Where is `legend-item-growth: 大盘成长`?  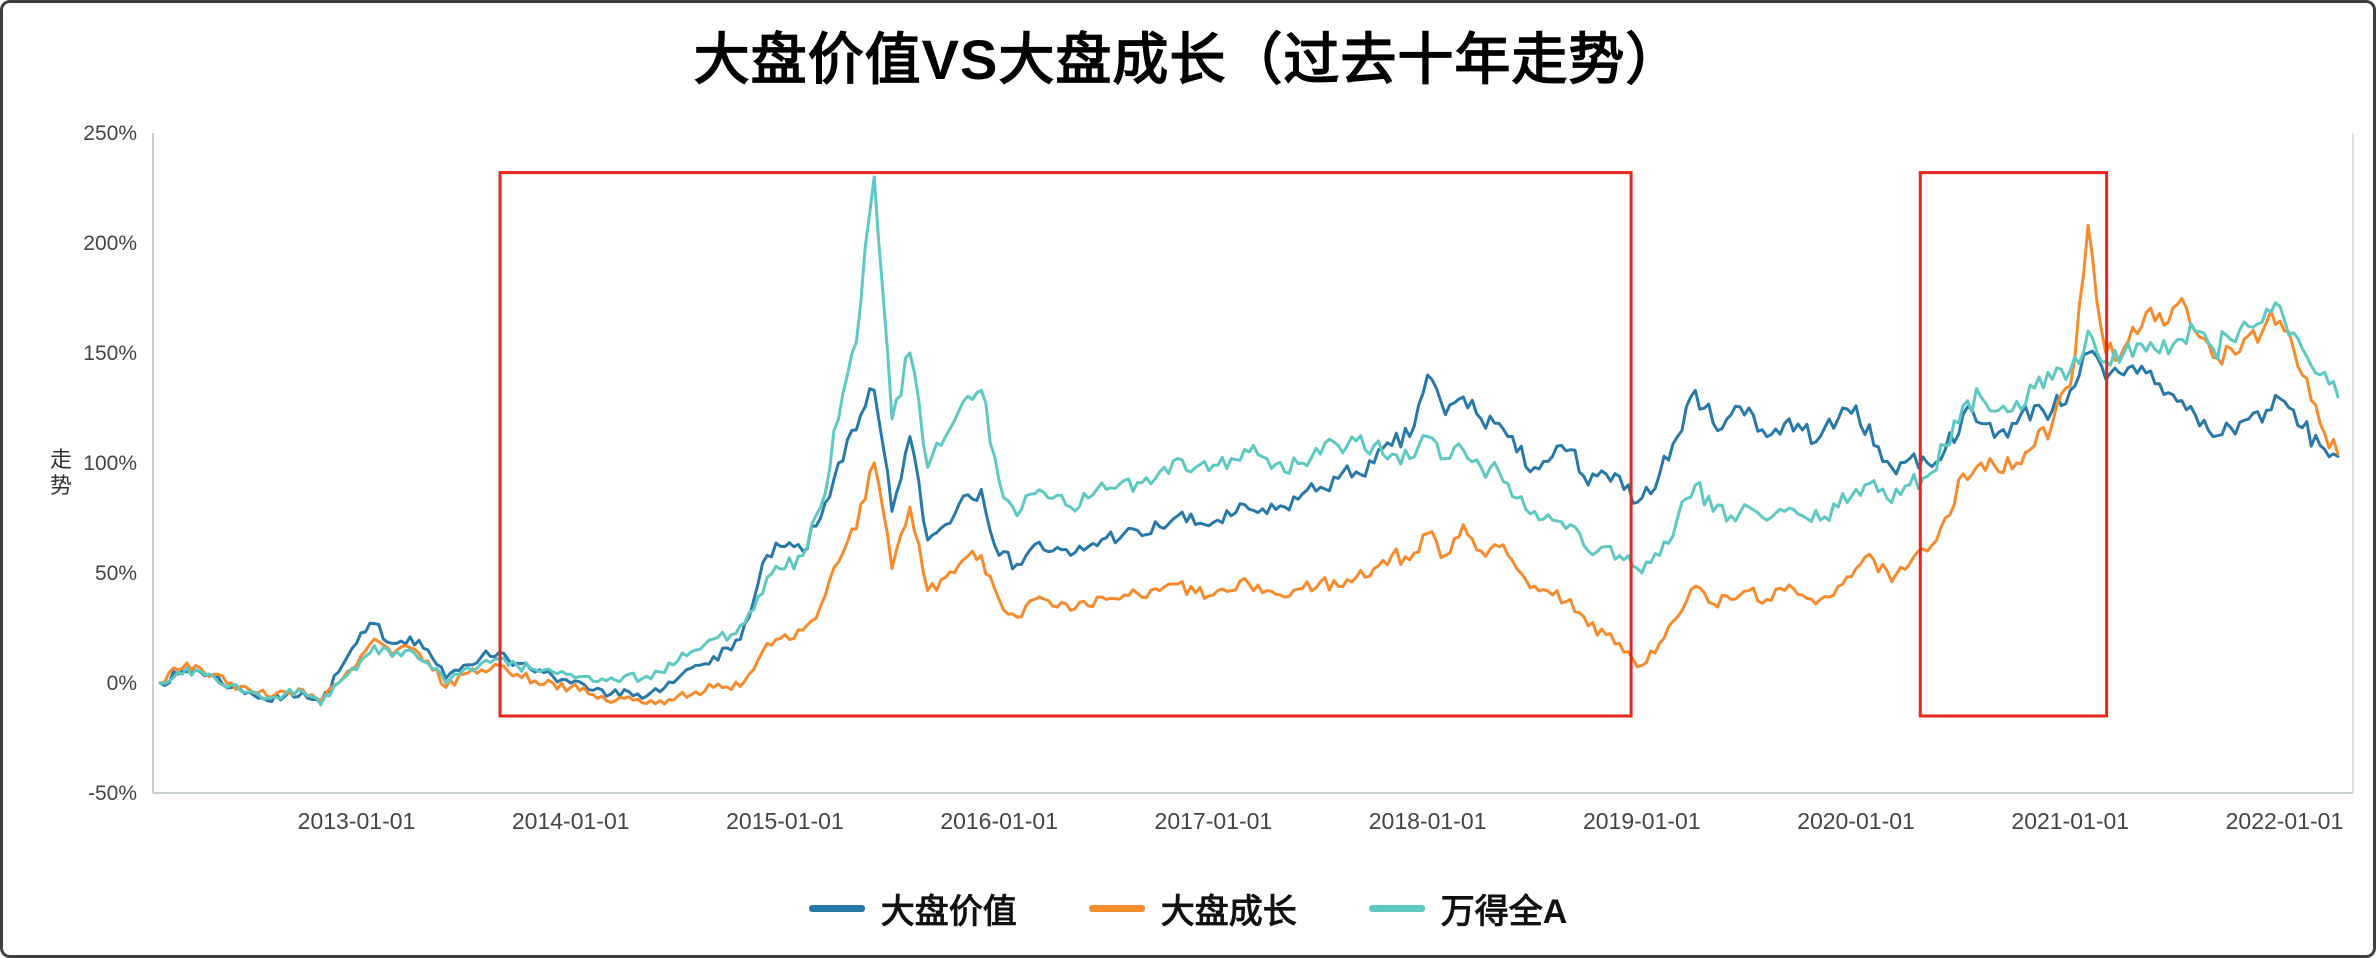 legend-item-growth: 大盘成长 is located at coordinates (1192, 908).